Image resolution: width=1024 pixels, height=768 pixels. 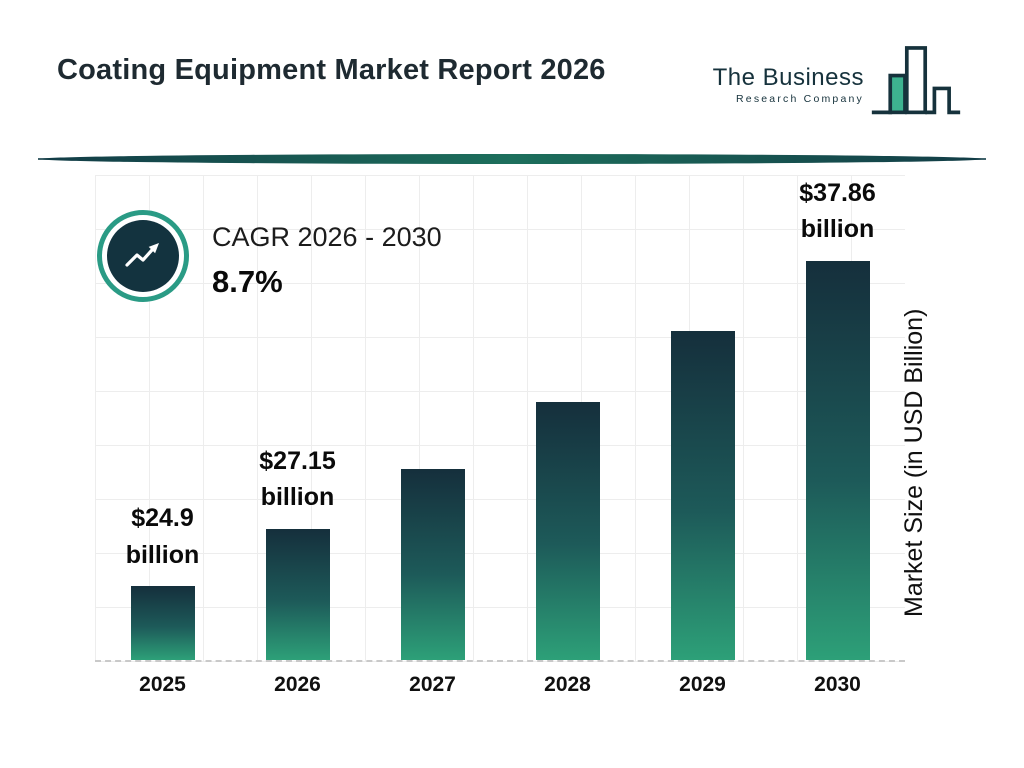 What do you see at coordinates (331, 70) in the screenshot?
I see `page-title: Coating Equipment Market Report 2026` at bounding box center [331, 70].